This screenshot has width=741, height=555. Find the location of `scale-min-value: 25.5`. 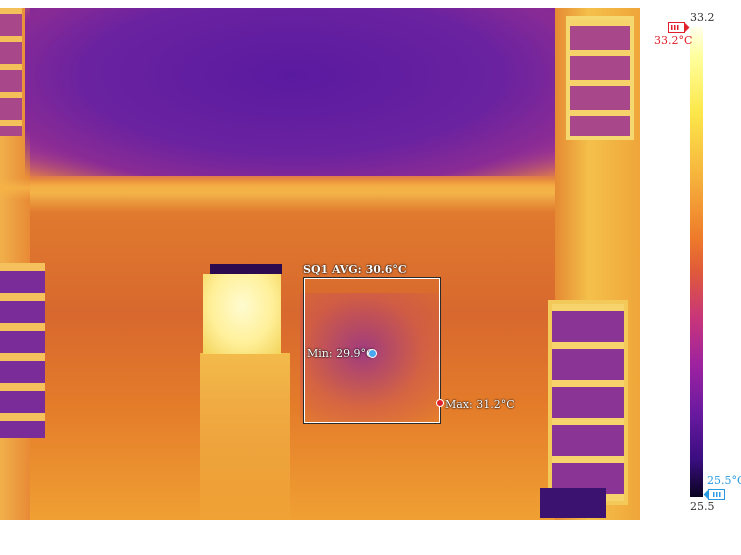

scale-min-value: 25.5 is located at coordinates (702, 506).